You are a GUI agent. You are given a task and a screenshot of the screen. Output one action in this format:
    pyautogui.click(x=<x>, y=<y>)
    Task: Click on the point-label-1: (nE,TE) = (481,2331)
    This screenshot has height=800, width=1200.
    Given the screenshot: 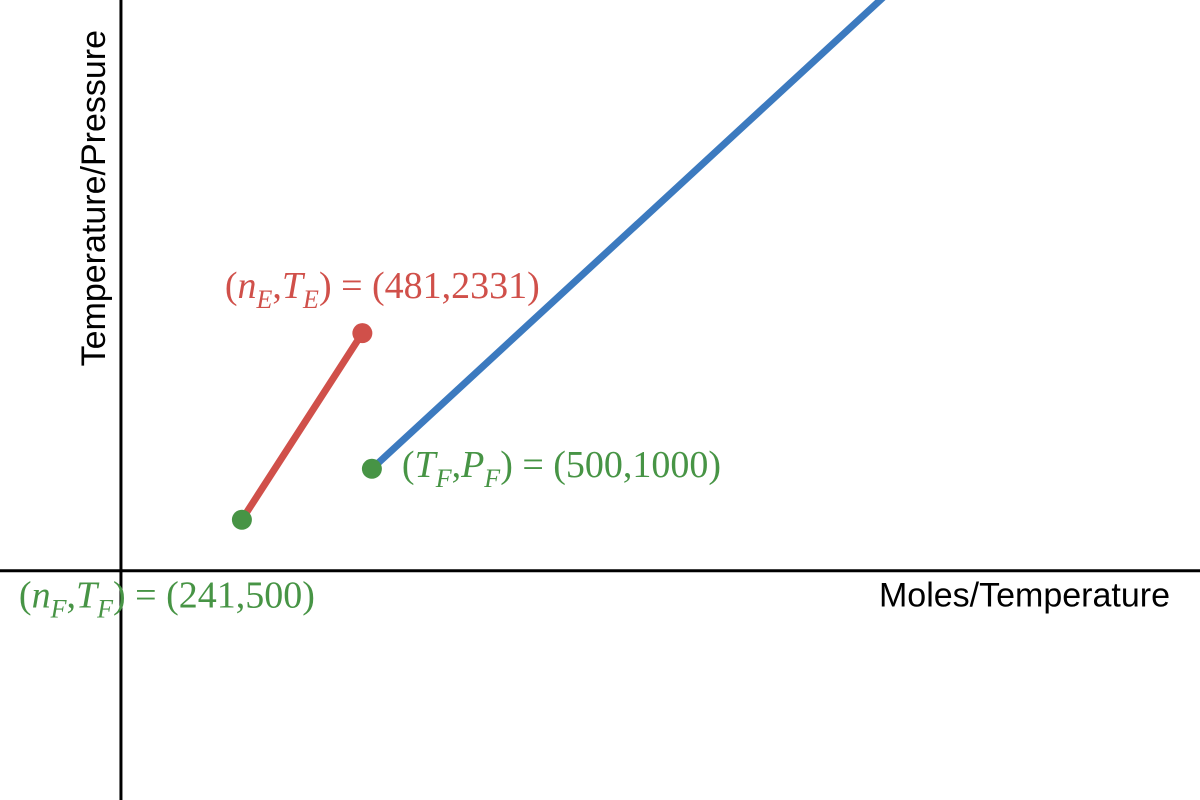 What is the action you would take?
    pyautogui.click(x=382, y=289)
    